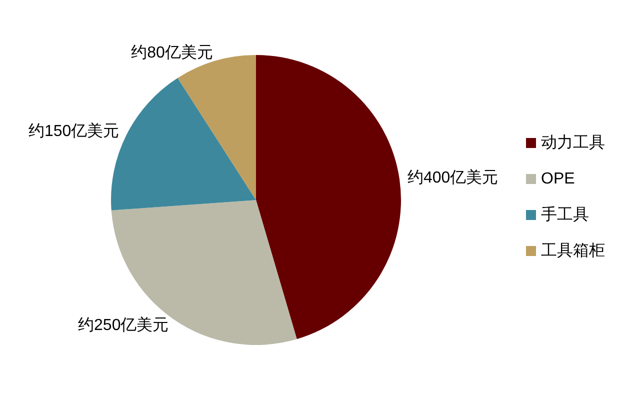 Image resolution: width=640 pixels, height=394 pixels. Describe the element at coordinates (123, 325) in the screenshot. I see `data-label: 约250亿美元` at that location.